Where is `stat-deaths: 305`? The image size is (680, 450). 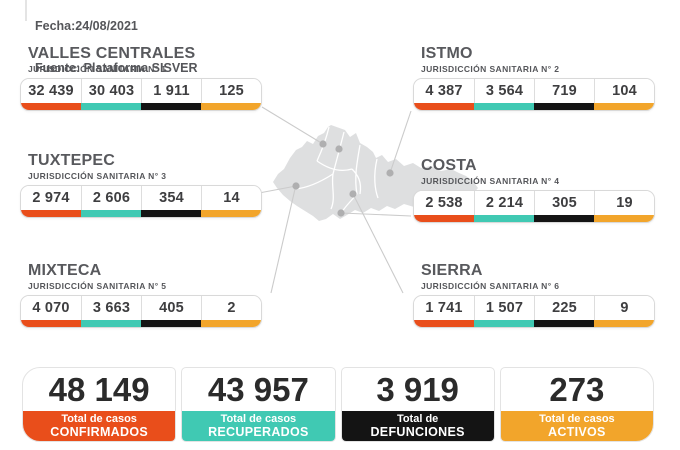
stat-deaths: 305 is located at coordinates (564, 206).